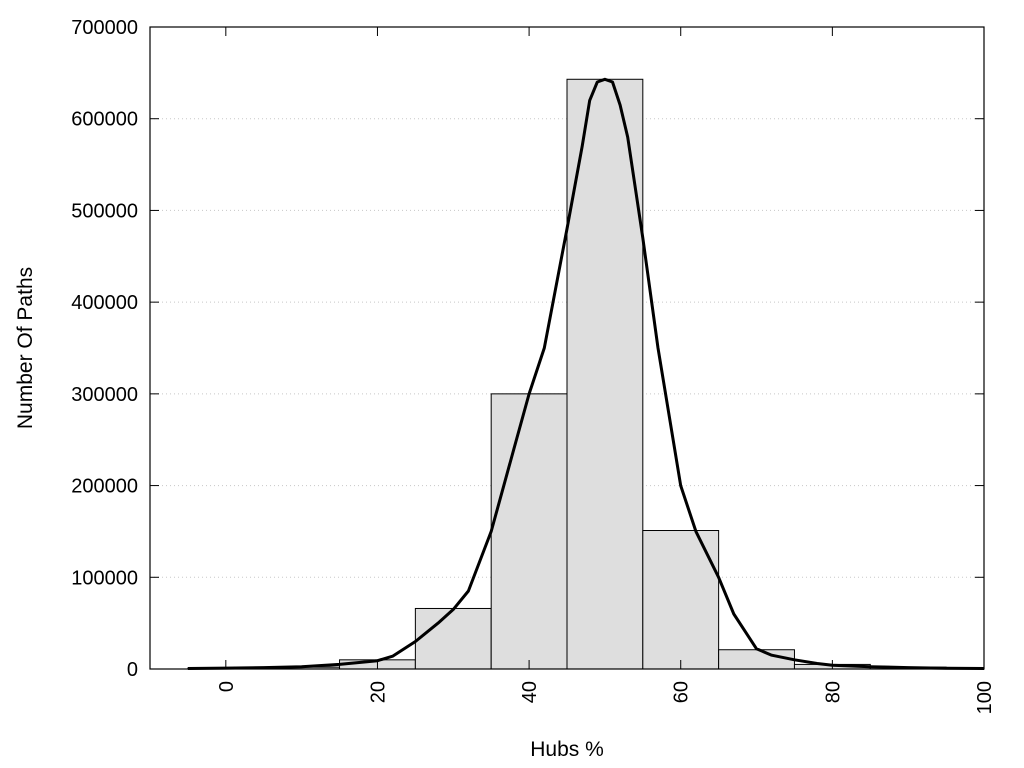  Describe the element at coordinates (104, 395) in the screenshot. I see `y-tick-label: 300000` at that location.